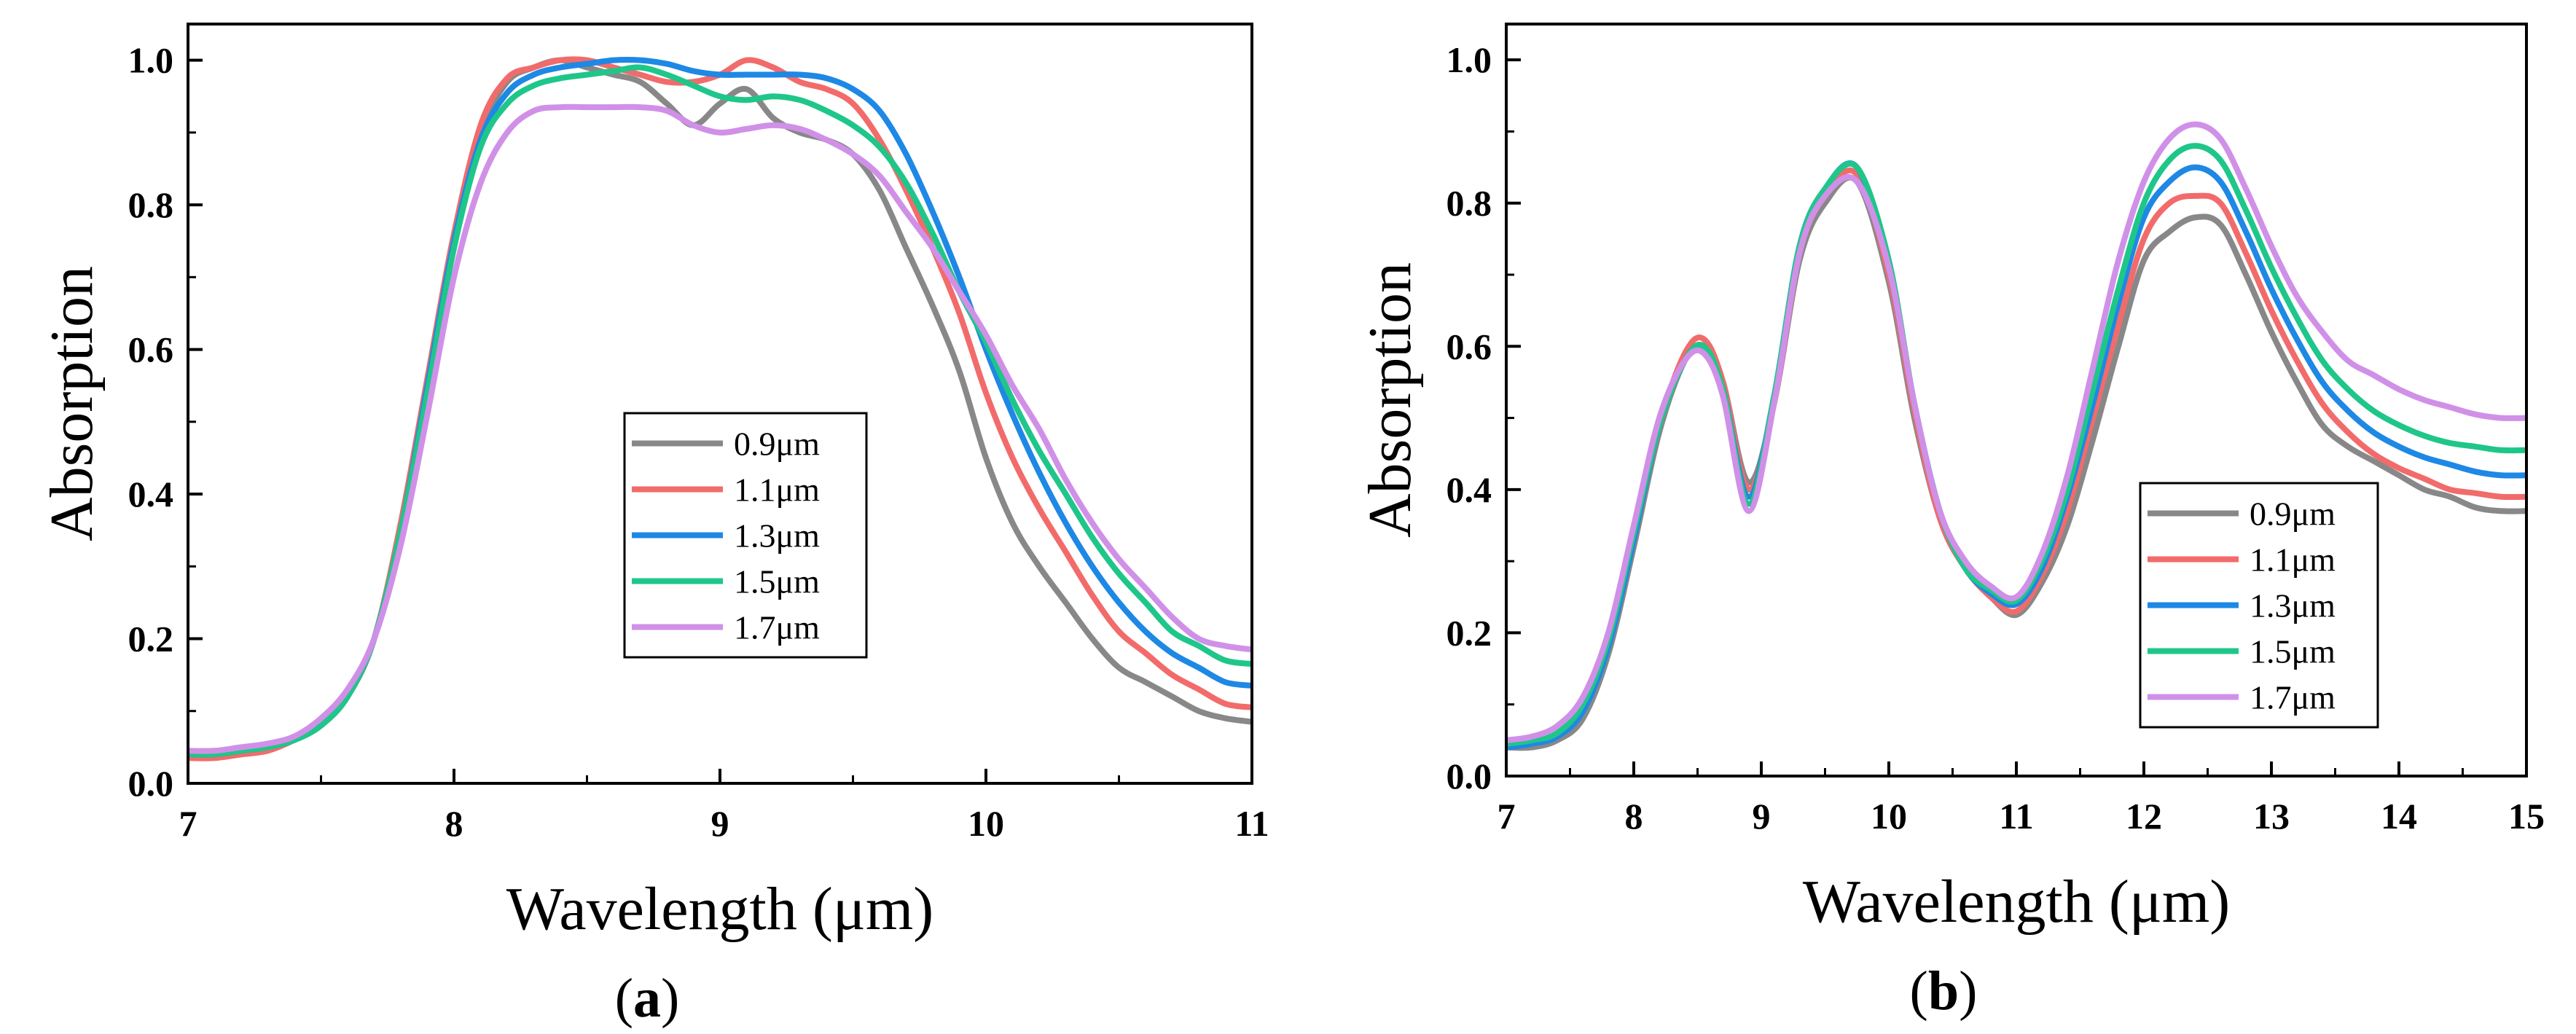 This screenshot has height=1034, width=2576. I want to click on panel-label: (a), so click(647, 998).